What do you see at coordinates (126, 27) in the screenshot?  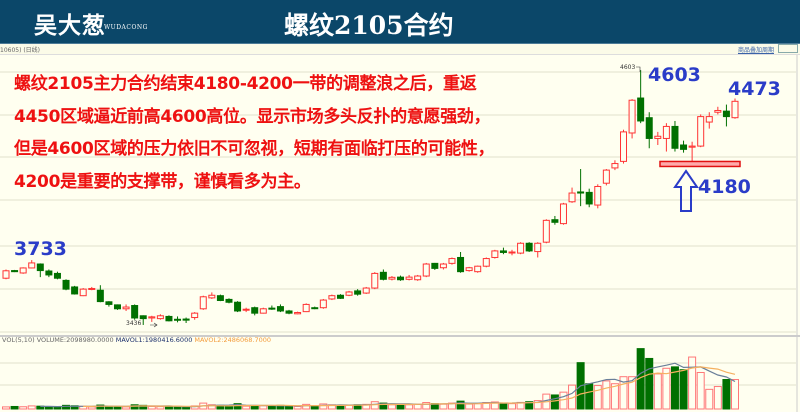 I see `brand-subtitle: WUDACONG` at bounding box center [126, 27].